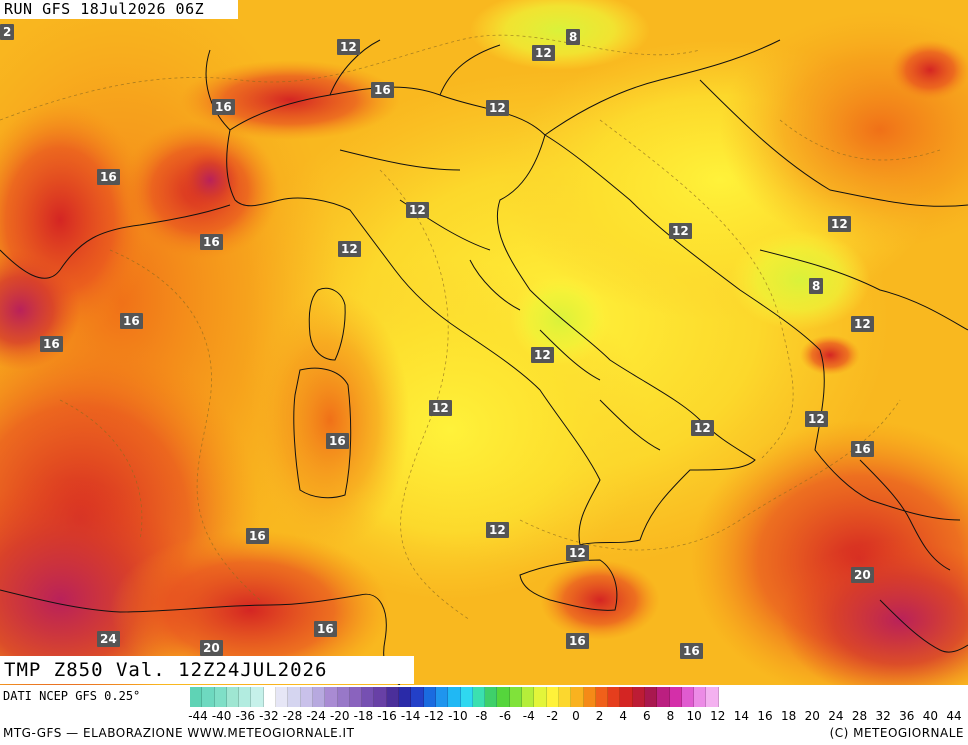 The image size is (968, 745). What do you see at coordinates (292, 716) in the screenshot?
I see `scale-tick-label: -28` at bounding box center [292, 716].